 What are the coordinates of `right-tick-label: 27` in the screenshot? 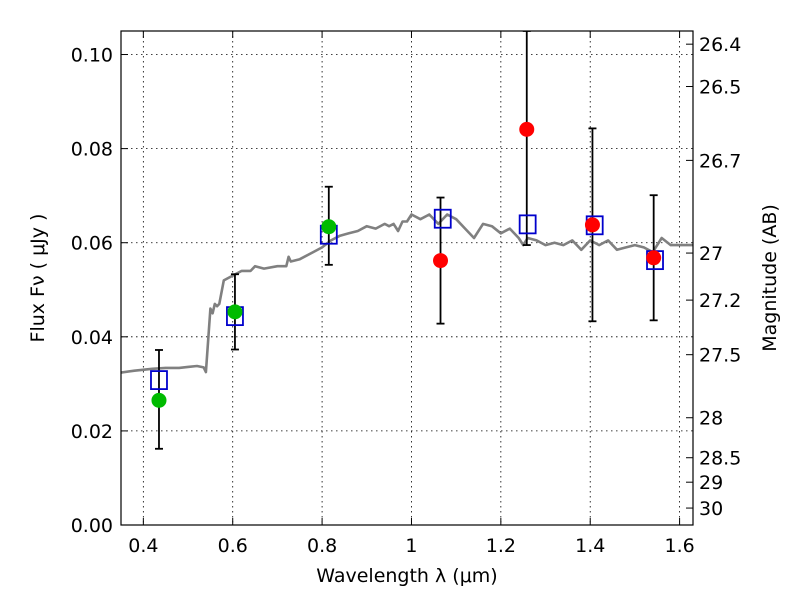 It's located at (711, 254).